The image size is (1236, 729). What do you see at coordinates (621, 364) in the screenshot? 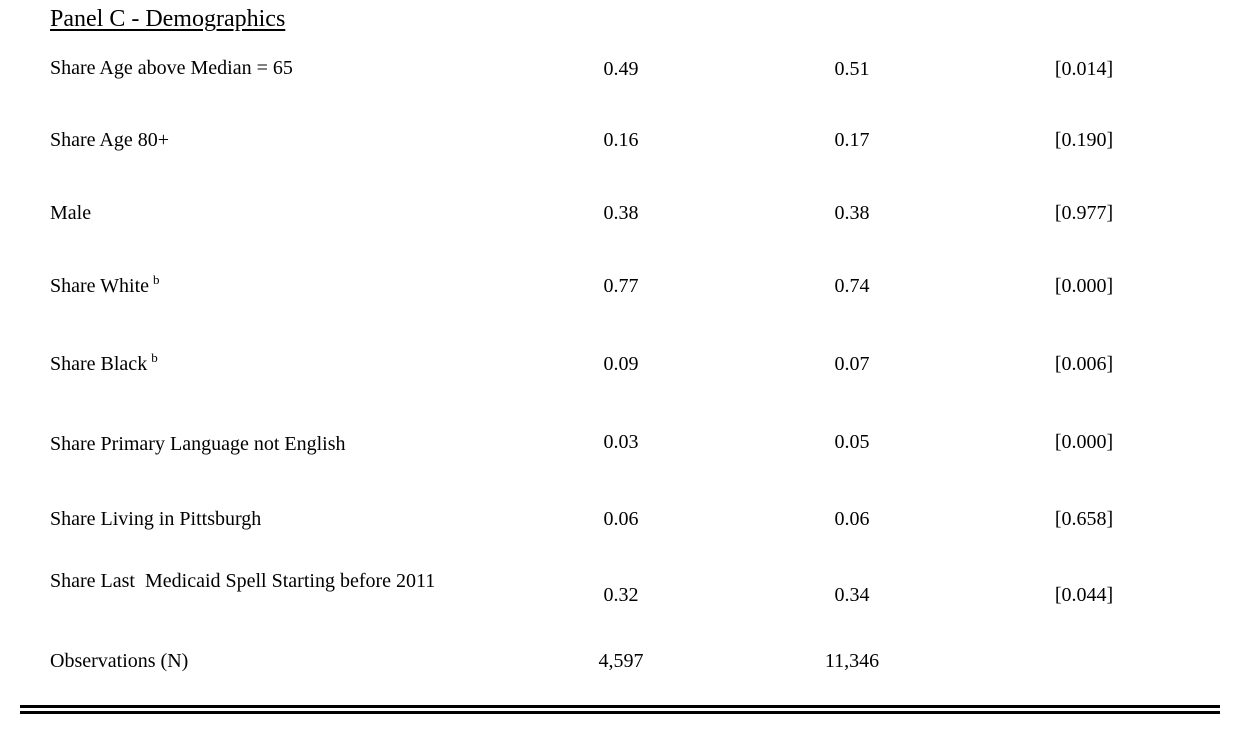
I see `row-value-col1: 0.09` at bounding box center [621, 364].